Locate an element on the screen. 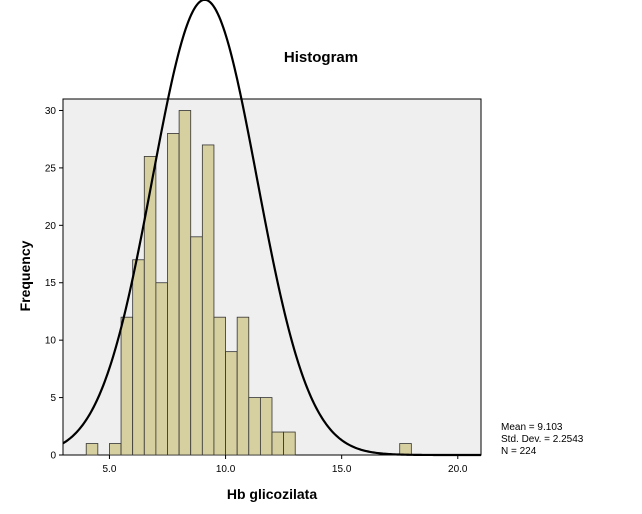 This screenshot has height=514, width=642. x-tick-label: 15.0 is located at coordinates (342, 469).